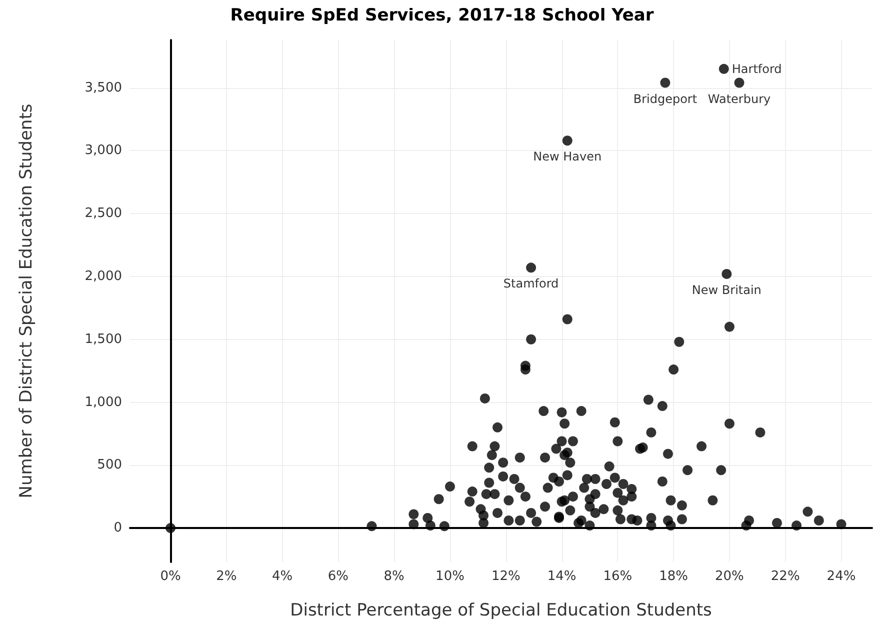 The image size is (884, 637). Describe the element at coordinates (841, 576) in the screenshot. I see `x-tick-label: 24%` at that location.